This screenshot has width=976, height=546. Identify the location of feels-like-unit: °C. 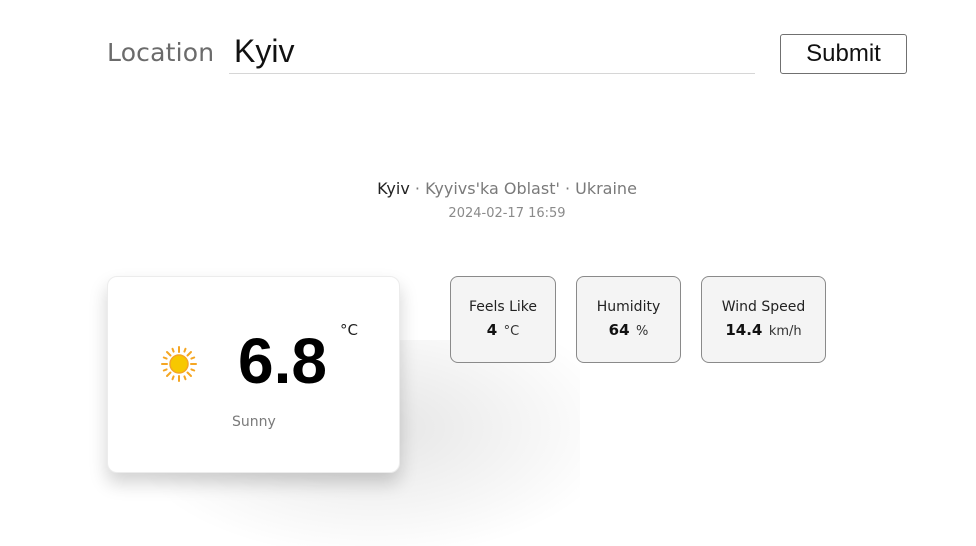
(511, 331).